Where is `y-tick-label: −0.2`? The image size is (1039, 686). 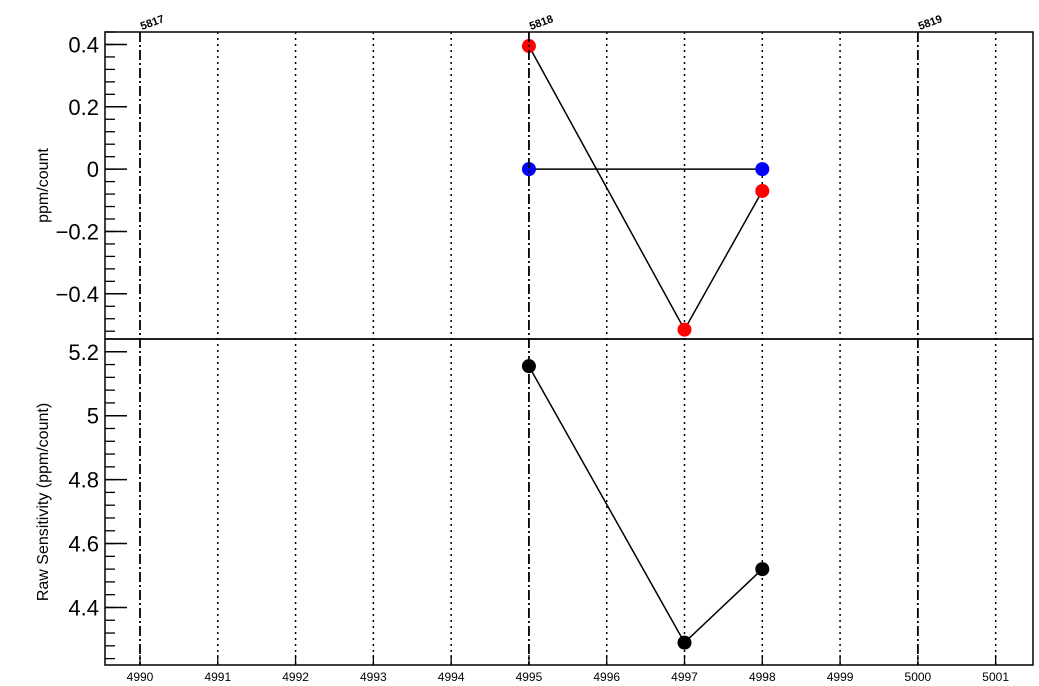
y-tick-label: −0.2 is located at coordinates (77, 231).